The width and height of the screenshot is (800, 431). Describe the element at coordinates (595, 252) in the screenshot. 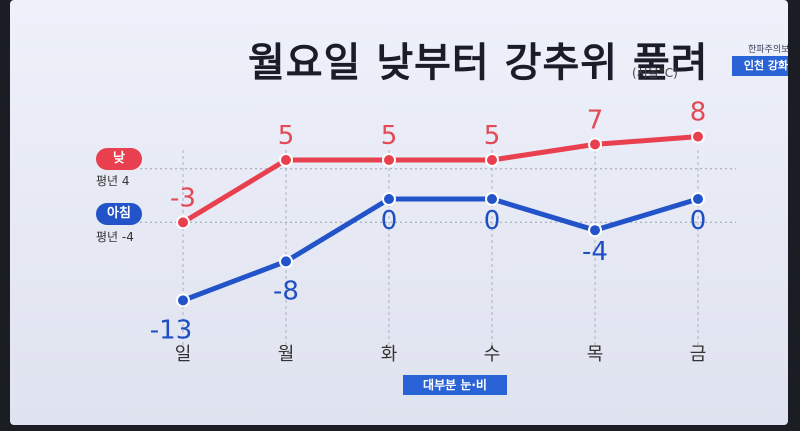

I see `morning-data-label: -4` at that location.